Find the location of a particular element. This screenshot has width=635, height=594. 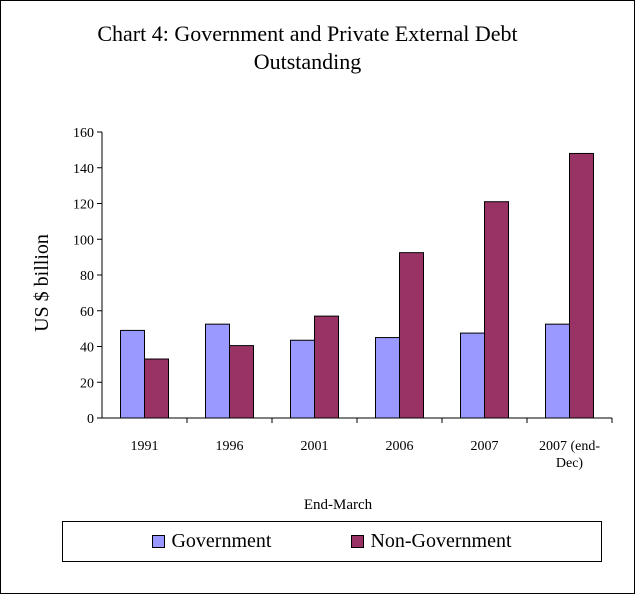

y-axis-ticks: 0 20 40 60 80 100 120 140 160 is located at coordinates (87, 276).